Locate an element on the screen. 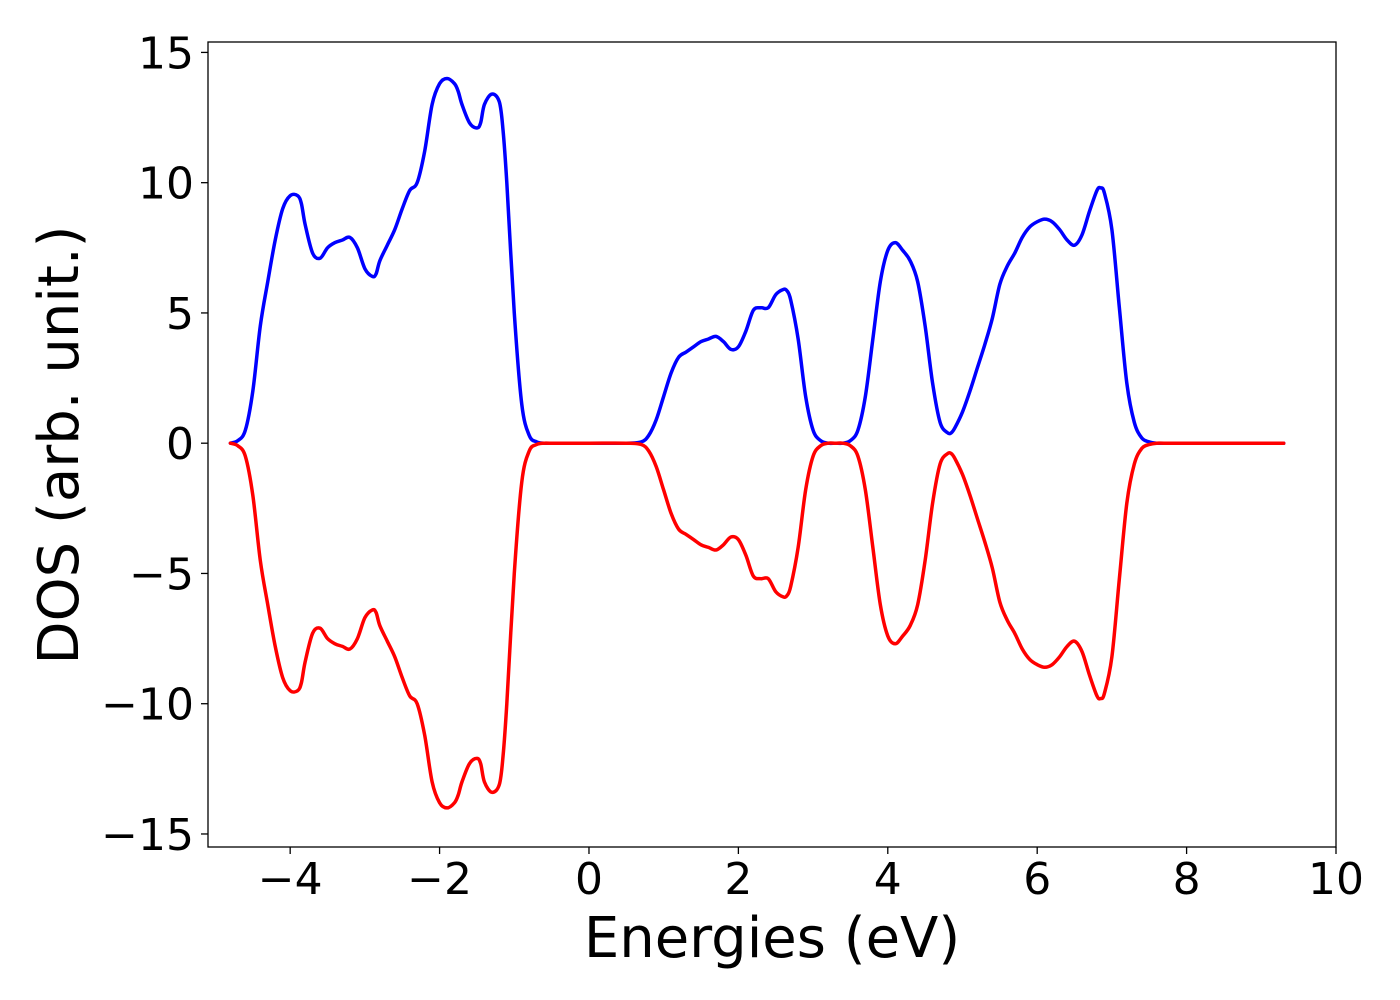 This screenshot has height=1000, width=1400. y-tick-label: 10 is located at coordinates (166, 184).